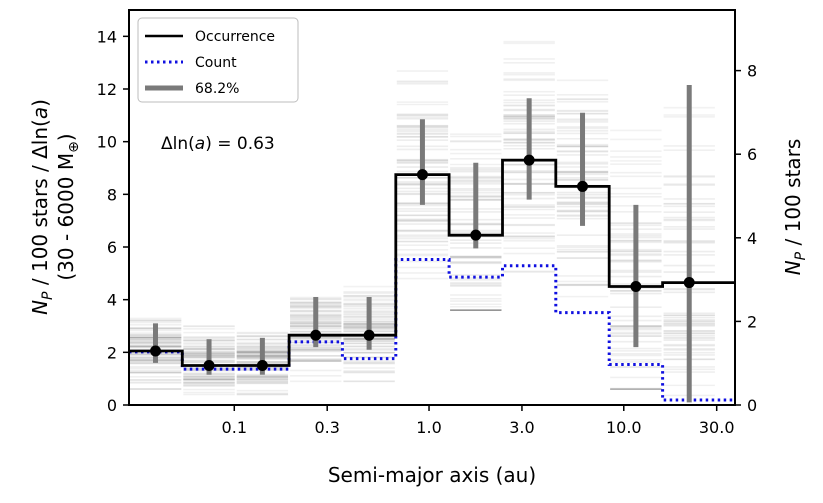  I want to click on y-left-tick-label: 0, so click(112, 405).